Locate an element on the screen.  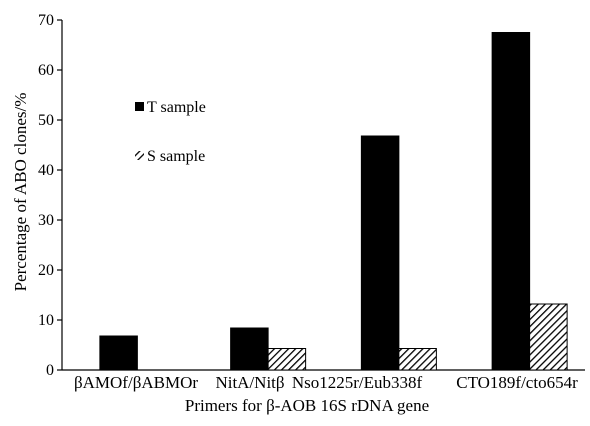
y-tick-label: 60 is located at coordinates (46, 70).